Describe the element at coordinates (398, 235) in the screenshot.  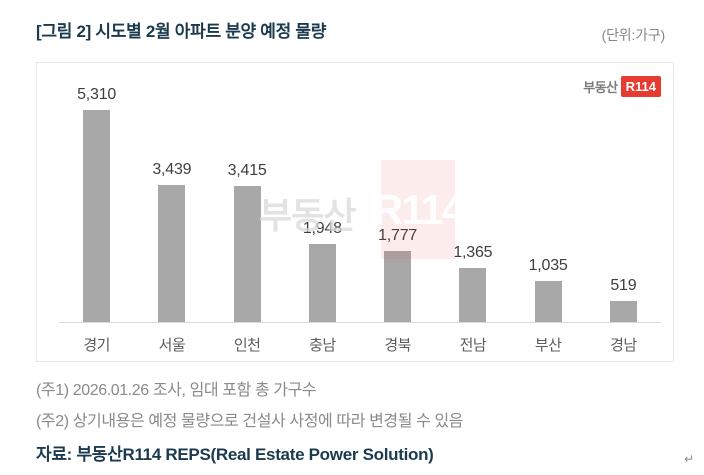
I see `bar-value-label: 1,777` at that location.